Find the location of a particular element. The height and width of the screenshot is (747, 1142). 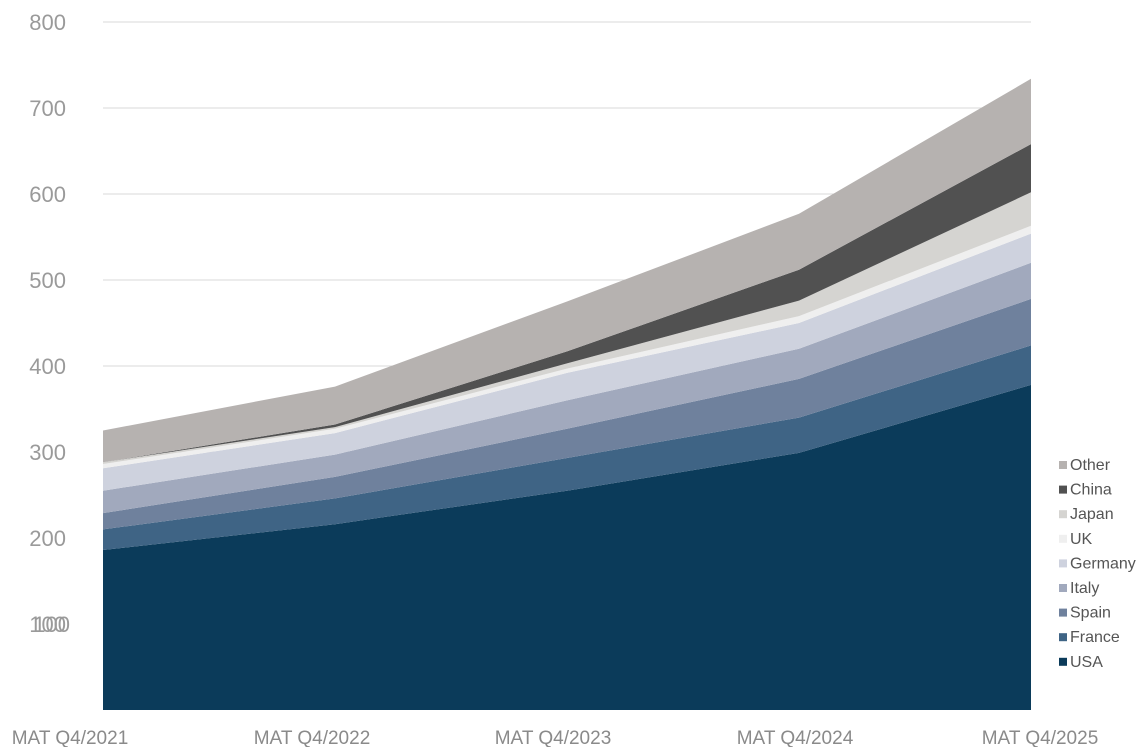

x-tick-label: MAT Q4/2022 is located at coordinates (312, 737).